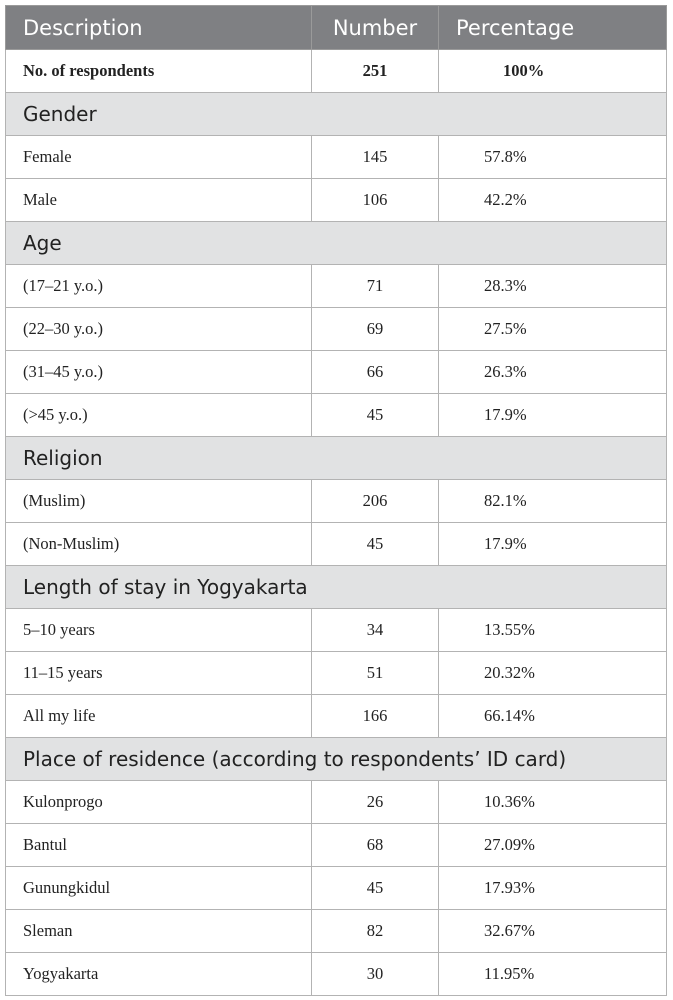 The height and width of the screenshot is (1000, 673). What do you see at coordinates (158, 286) in the screenshot?
I see `row-description: (17–21 y.o.)` at bounding box center [158, 286].